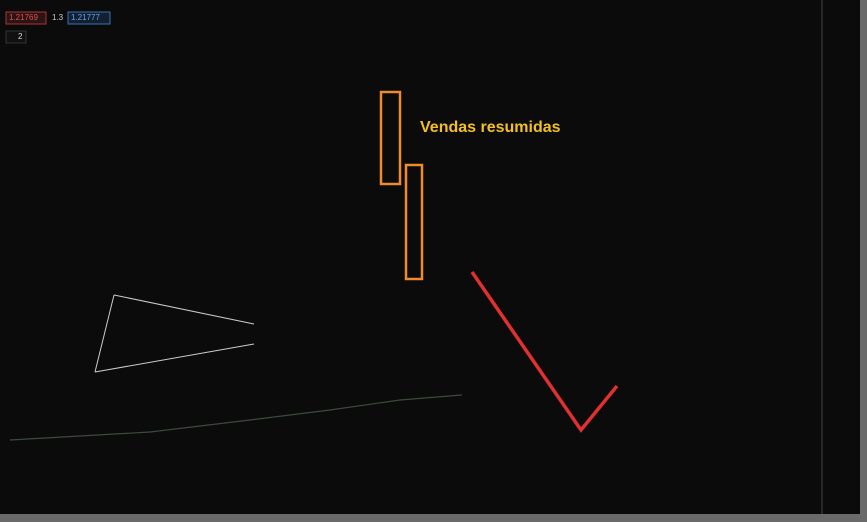  Describe the element at coordinates (20, 36) in the screenshot. I see `count: 2` at that location.